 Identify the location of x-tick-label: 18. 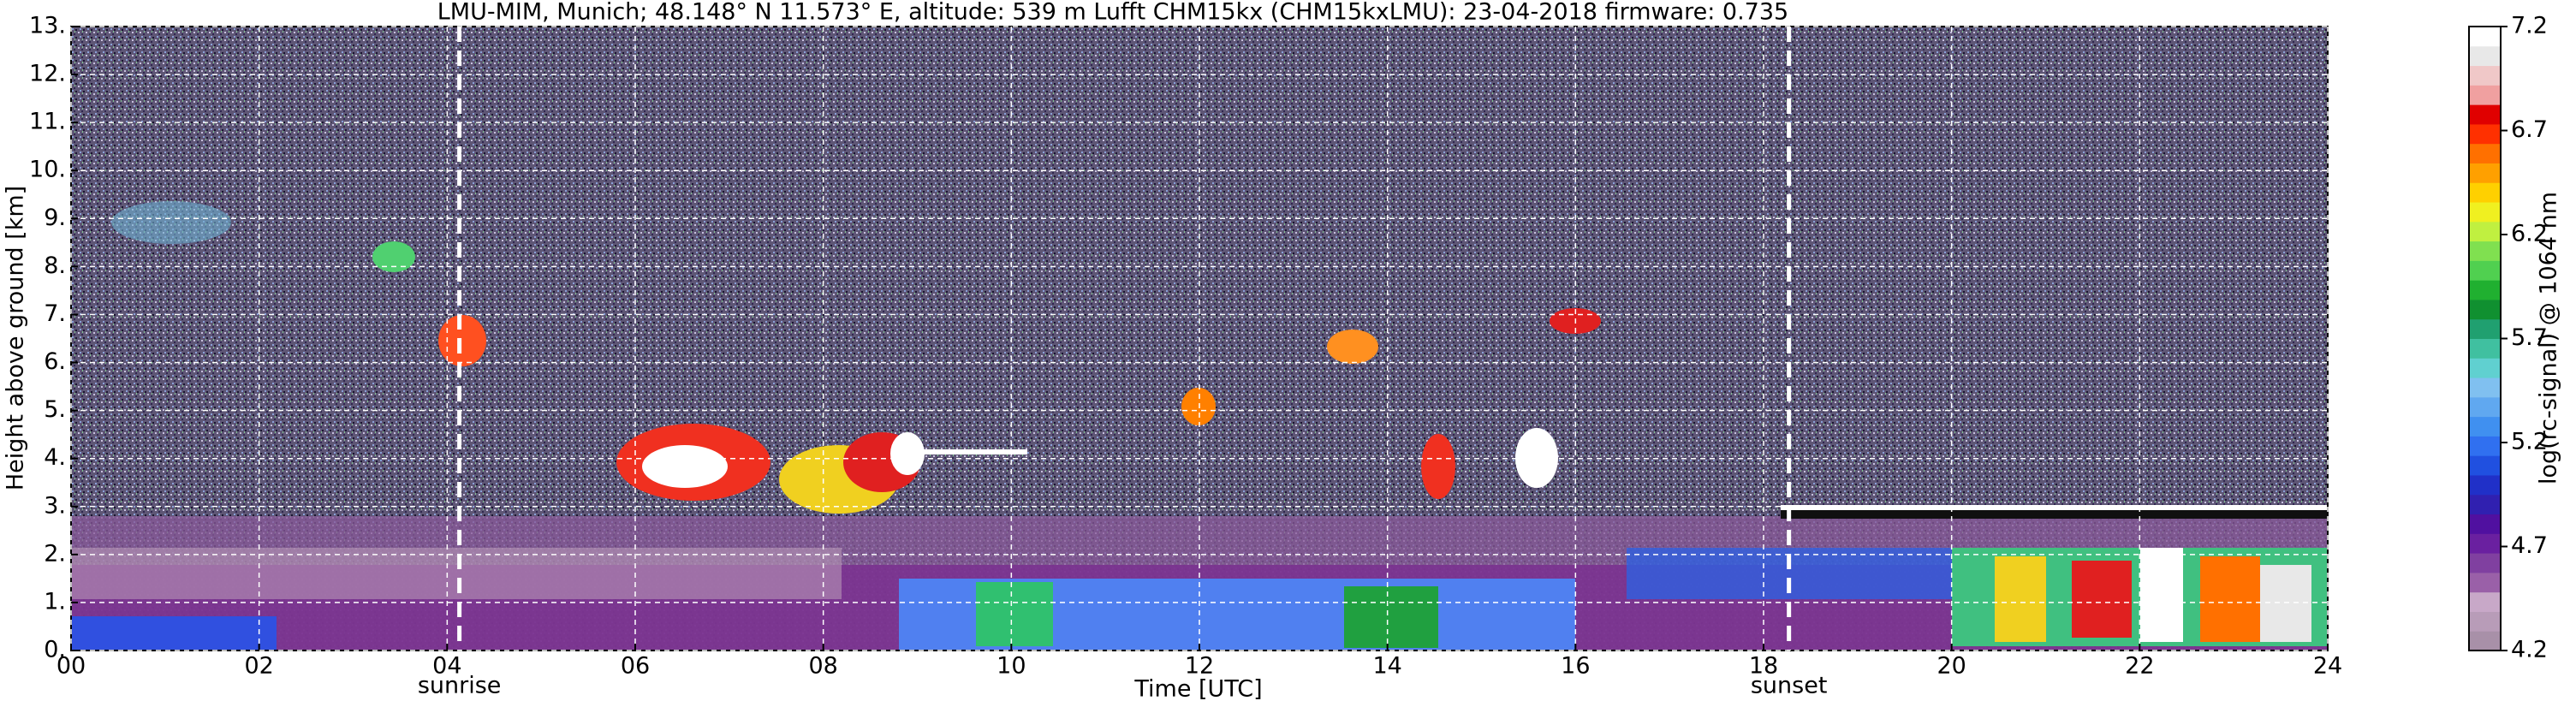
(1764, 666).